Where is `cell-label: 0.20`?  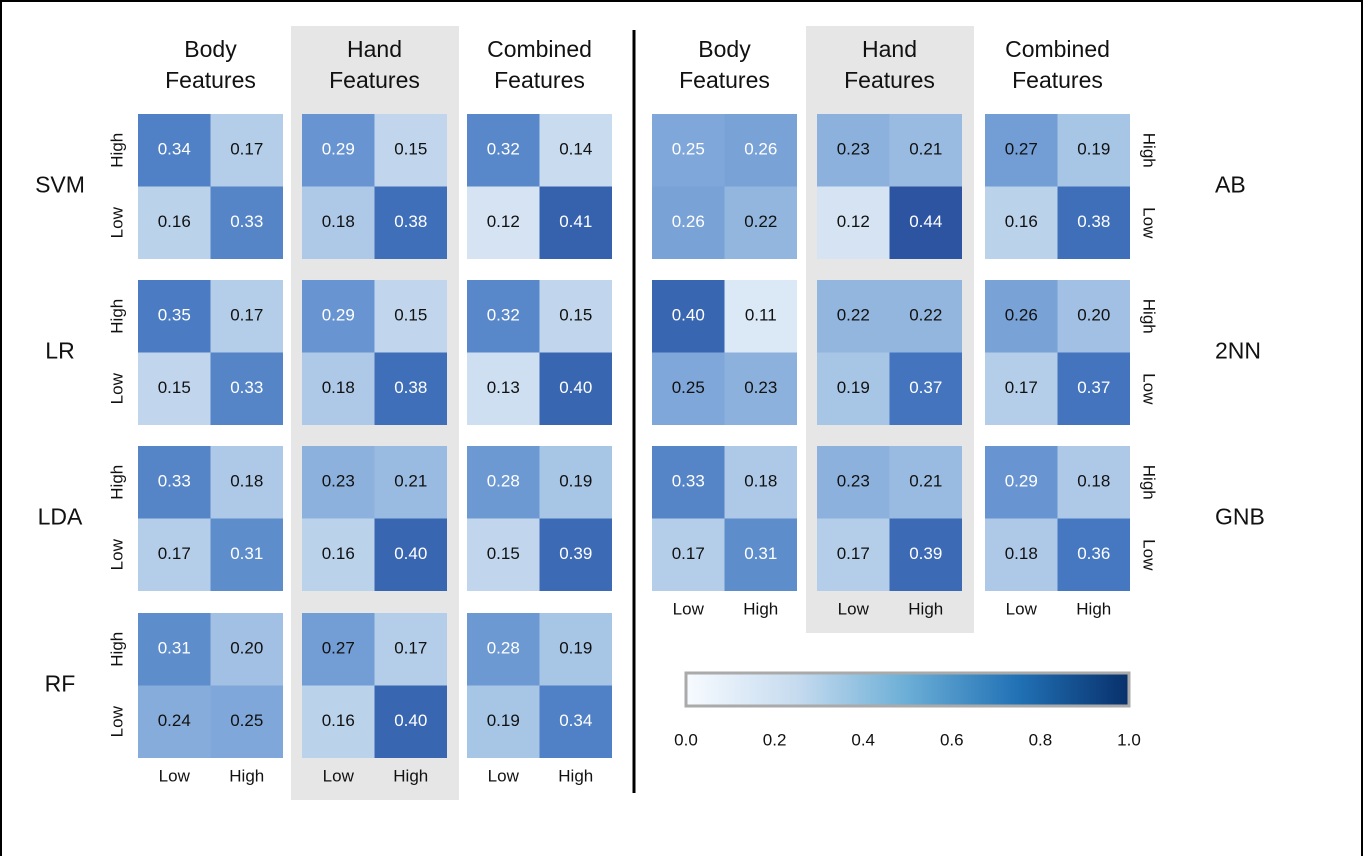
cell-label: 0.20 is located at coordinates (1093, 315).